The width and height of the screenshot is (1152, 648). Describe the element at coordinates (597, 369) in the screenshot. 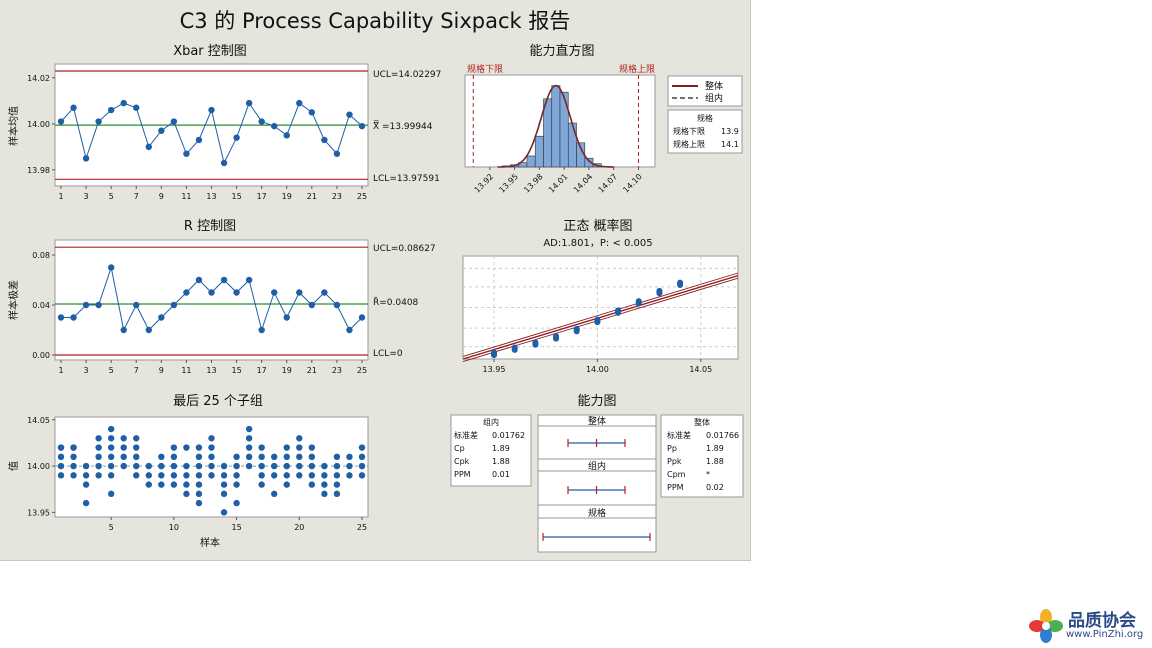

I see `prob-x-tick-label: 14.00` at that location.